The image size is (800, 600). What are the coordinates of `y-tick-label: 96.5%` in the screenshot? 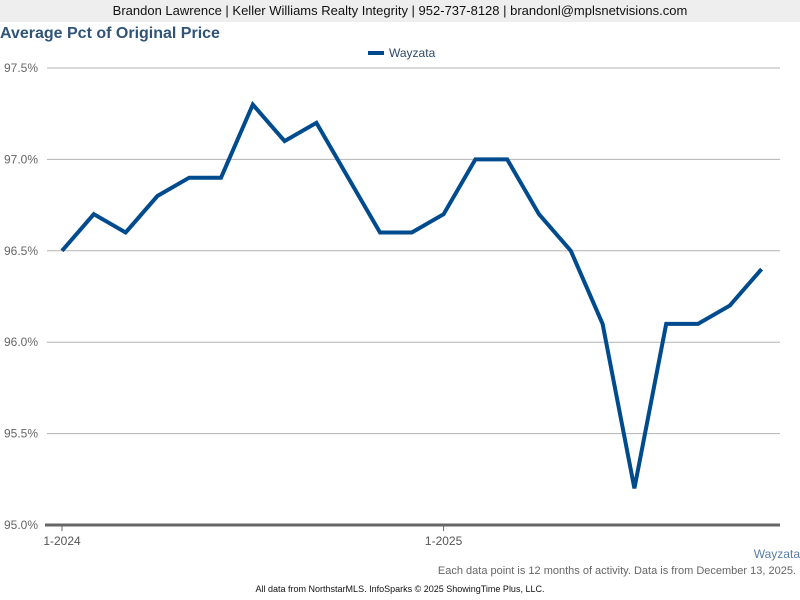 It's located at (21, 251).